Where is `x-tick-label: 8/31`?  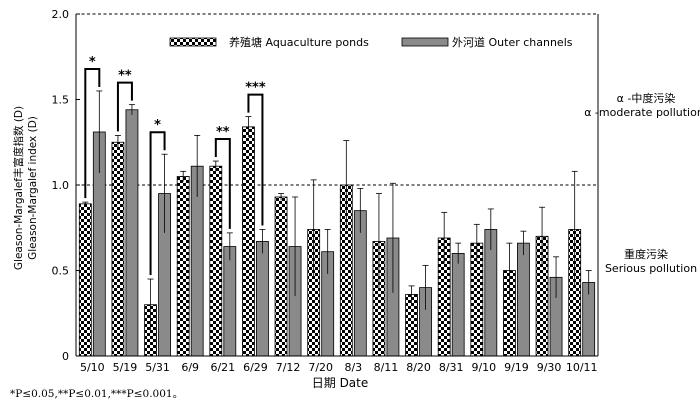
x-tick-label: 8/31 is located at coordinates (451, 367).